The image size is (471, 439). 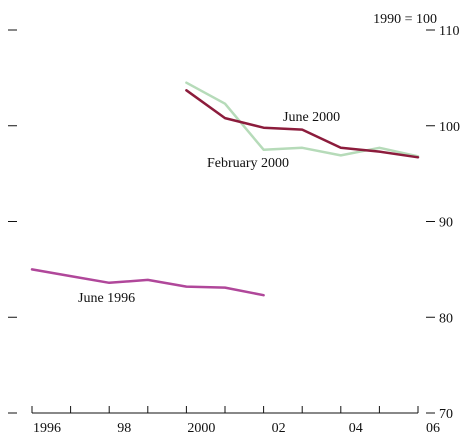 I want to click on x-tick-label-1996: 1996, so click(x=47, y=428).